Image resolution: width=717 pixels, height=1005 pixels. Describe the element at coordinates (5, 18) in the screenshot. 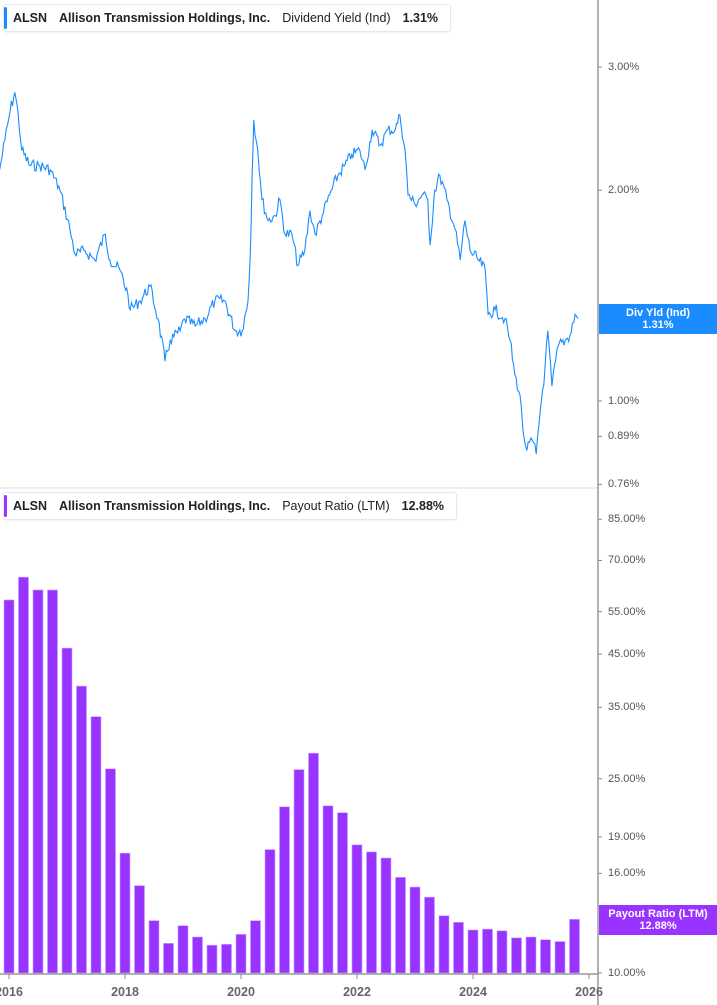

I see `yield-legend-swatch` at that location.